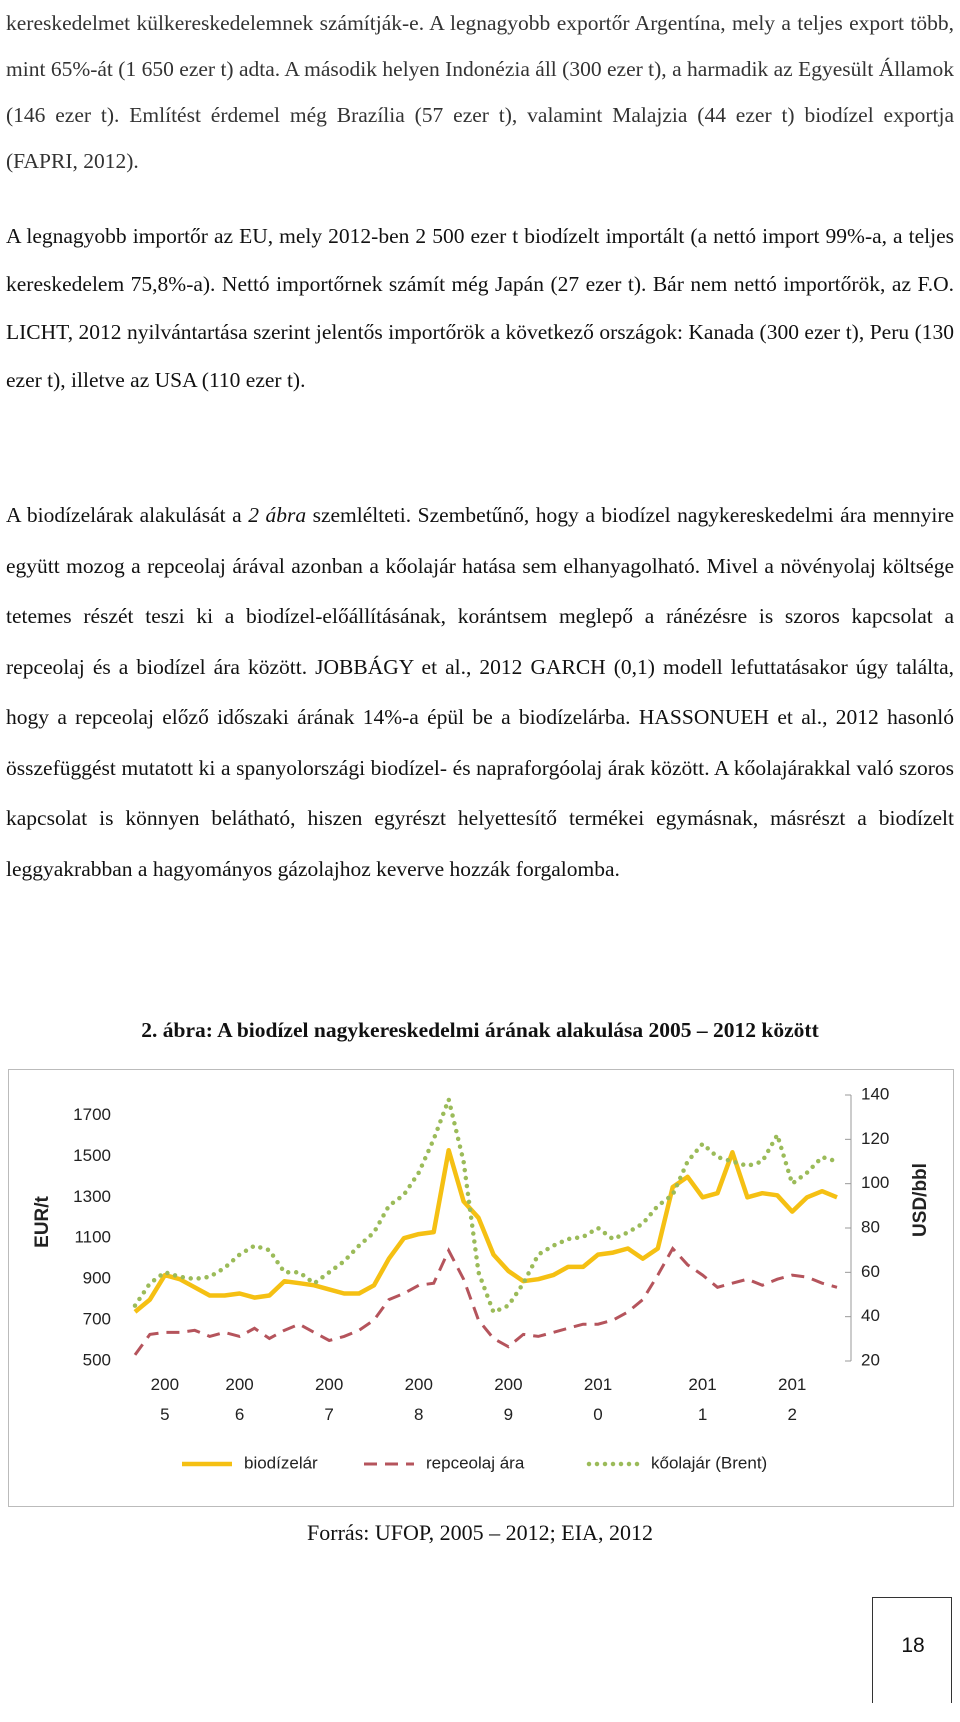 The height and width of the screenshot is (1722, 960). I want to click on x-tick-label: 2008, so click(418, 1399).